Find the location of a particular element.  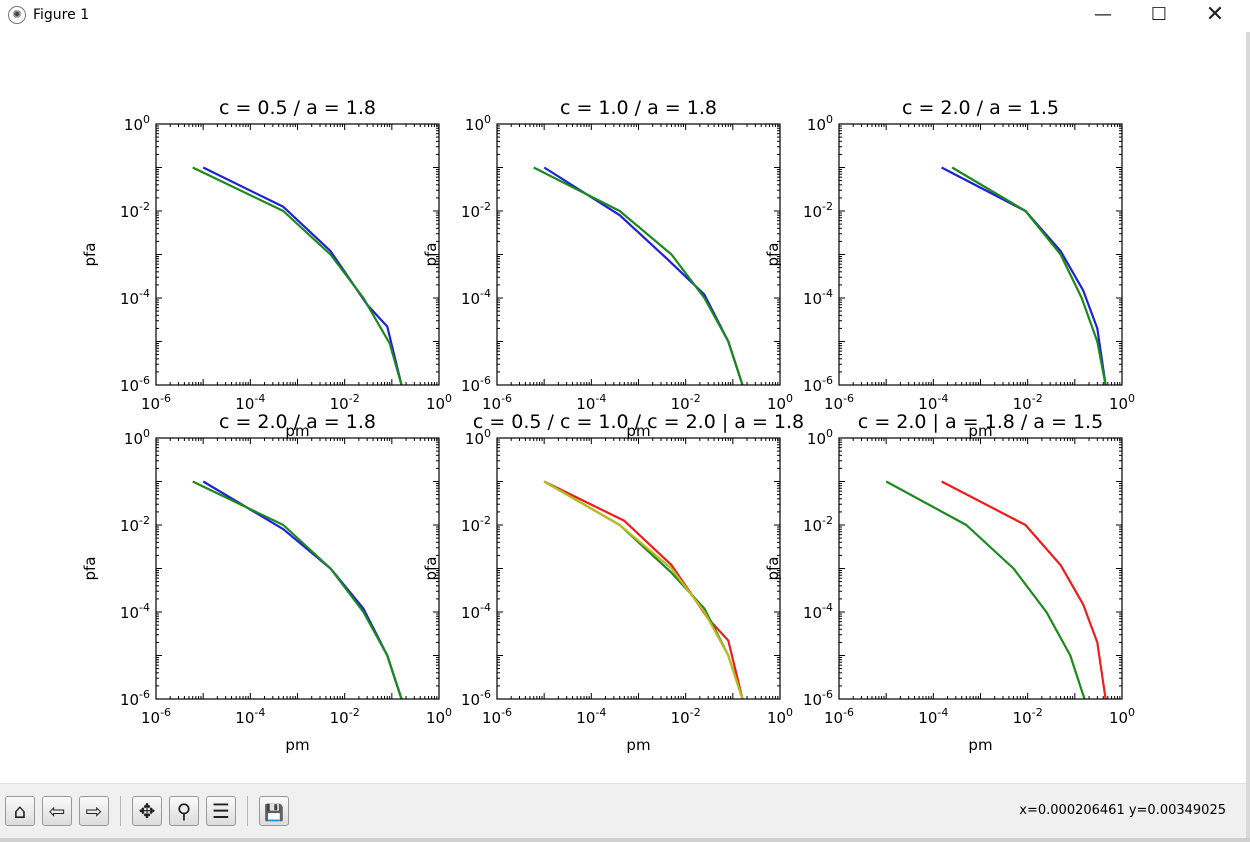

window-titlebar: ✺ Figure 1 — ☐ ✕ is located at coordinates (625, 16).